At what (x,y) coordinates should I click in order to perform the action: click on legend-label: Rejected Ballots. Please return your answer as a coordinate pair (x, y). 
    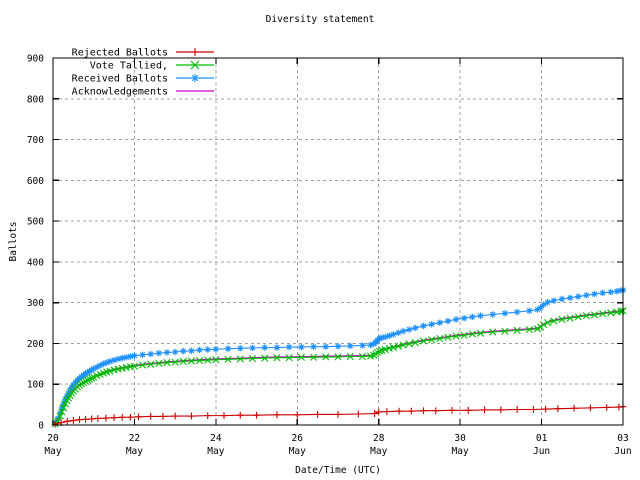
    Looking at the image, I should click on (120, 53).